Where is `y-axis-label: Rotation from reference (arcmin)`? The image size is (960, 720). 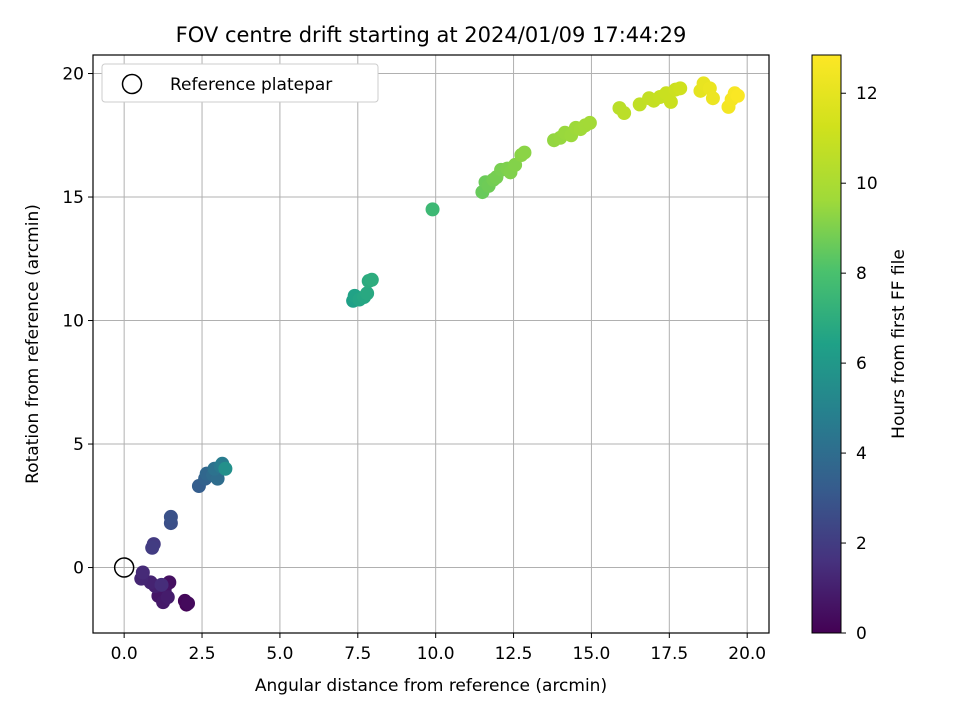 y-axis-label: Rotation from reference (arcmin) is located at coordinates (33, 344).